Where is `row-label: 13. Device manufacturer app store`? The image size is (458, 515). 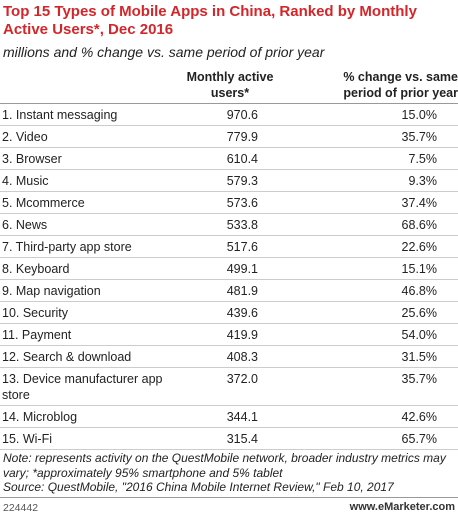
row-label: 13. Device manufacturer app store is located at coordinates (82, 386).